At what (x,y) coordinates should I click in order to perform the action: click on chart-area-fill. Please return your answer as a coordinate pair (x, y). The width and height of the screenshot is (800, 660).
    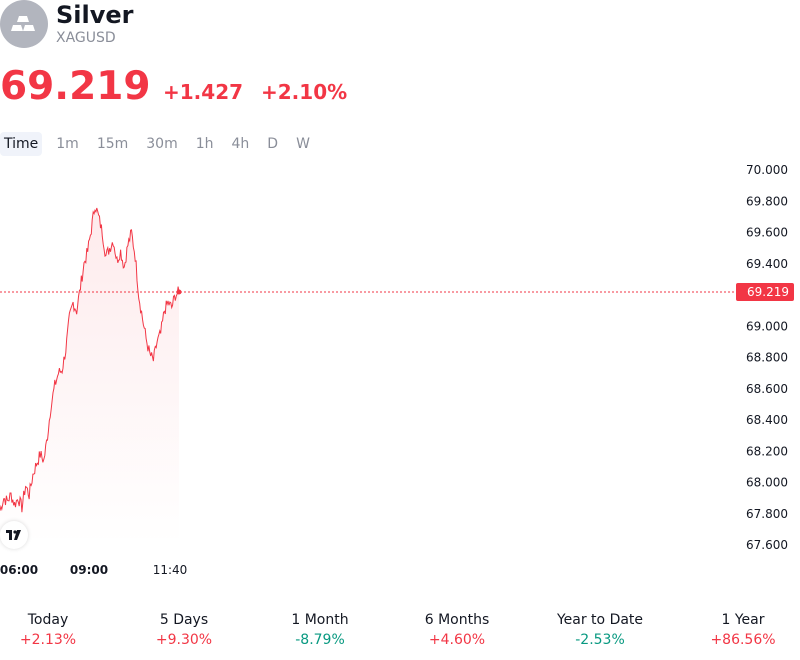
    Looking at the image, I should click on (89, 376).